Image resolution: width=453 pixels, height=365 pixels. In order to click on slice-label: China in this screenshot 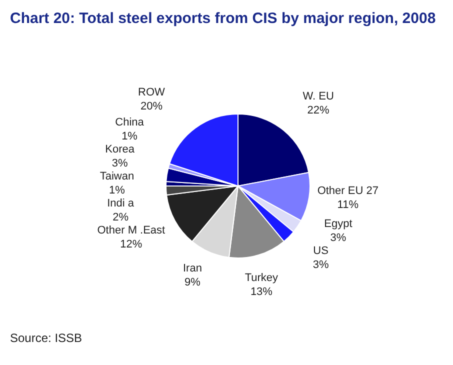, I will do `click(130, 122)`.